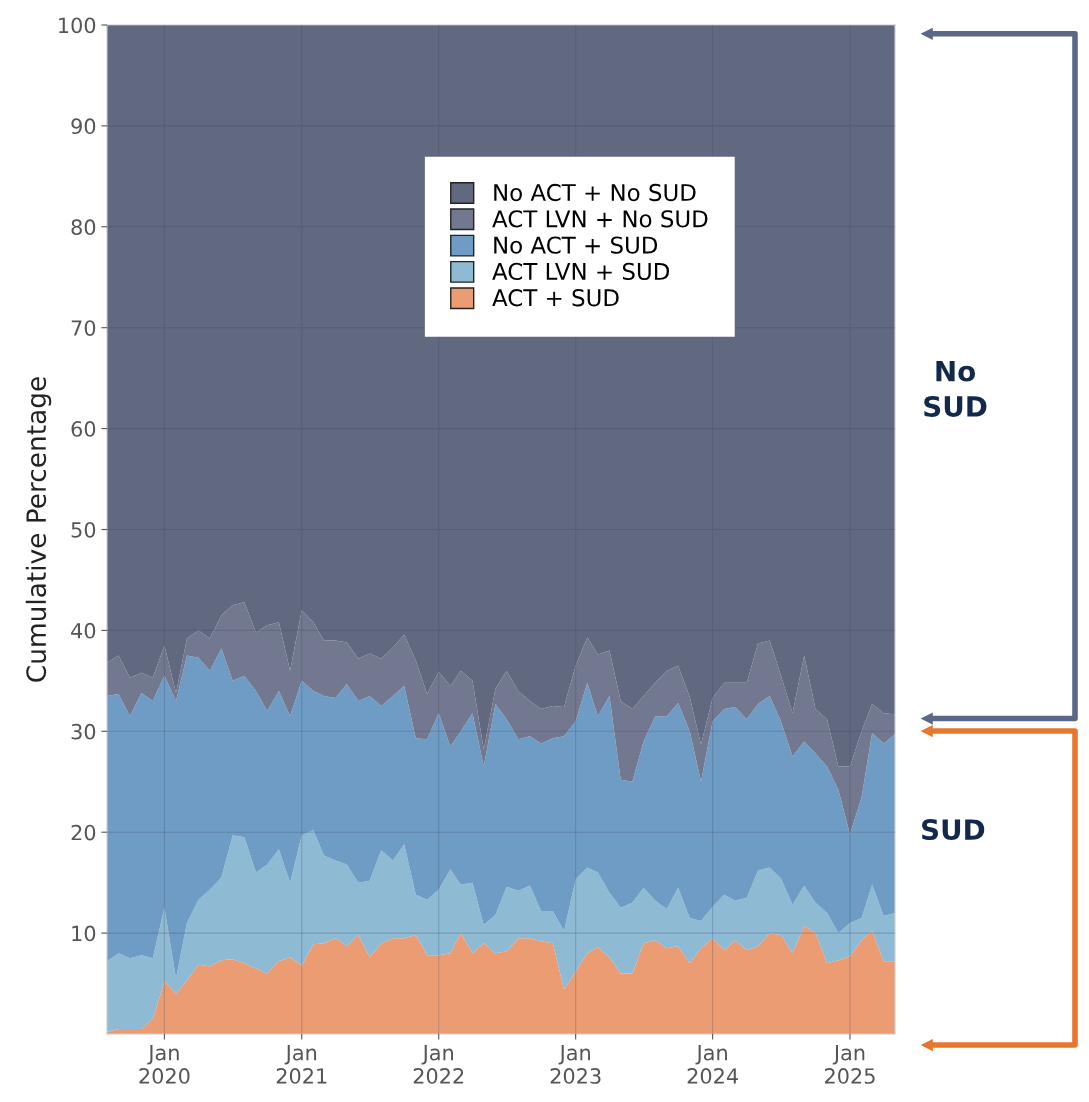  What do you see at coordinates (576, 245) in the screenshot?
I see `legend-label: No ACT + SUD` at bounding box center [576, 245].